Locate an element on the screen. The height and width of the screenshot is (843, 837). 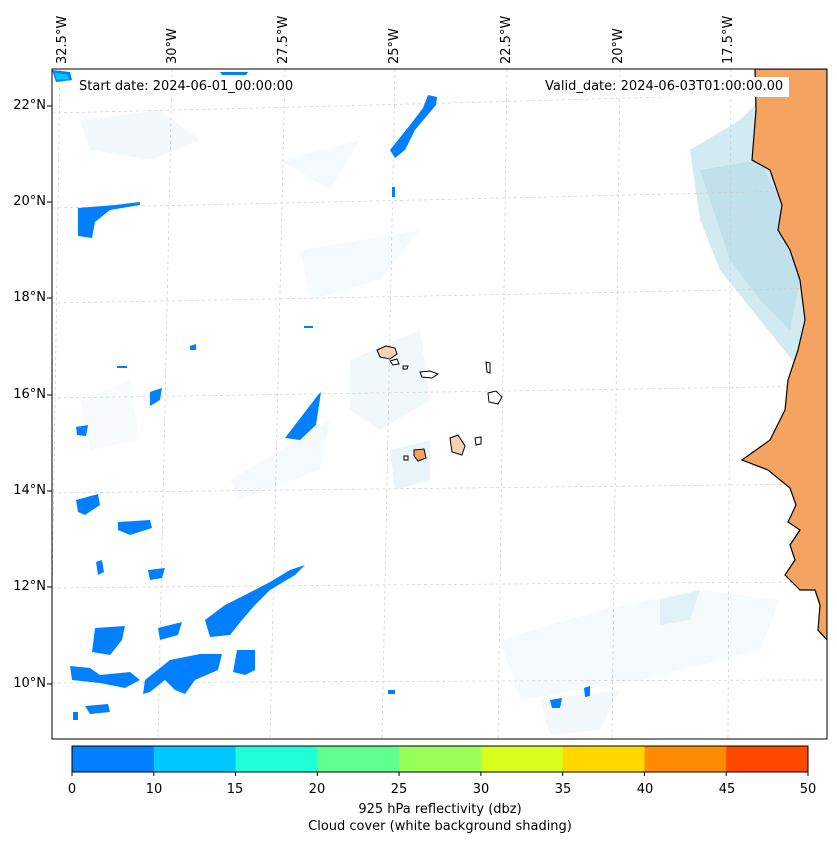
colorbar-frame is located at coordinates (440, 759).